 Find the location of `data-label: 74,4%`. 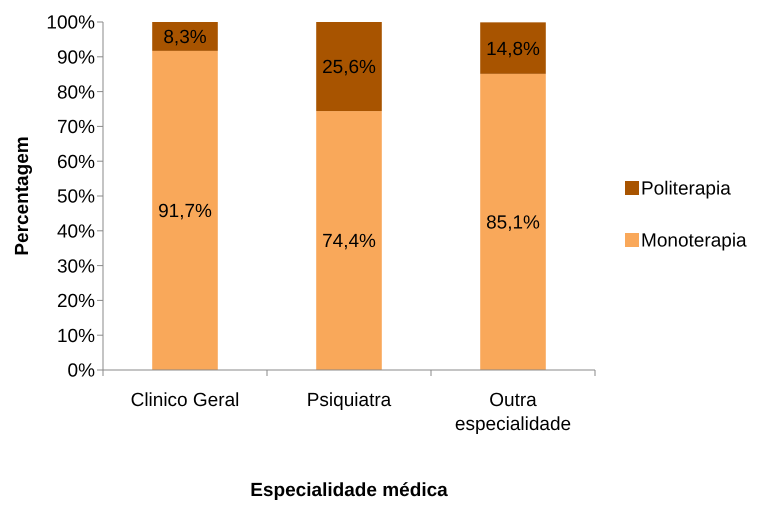

data-label: 74,4% is located at coordinates (349, 241).